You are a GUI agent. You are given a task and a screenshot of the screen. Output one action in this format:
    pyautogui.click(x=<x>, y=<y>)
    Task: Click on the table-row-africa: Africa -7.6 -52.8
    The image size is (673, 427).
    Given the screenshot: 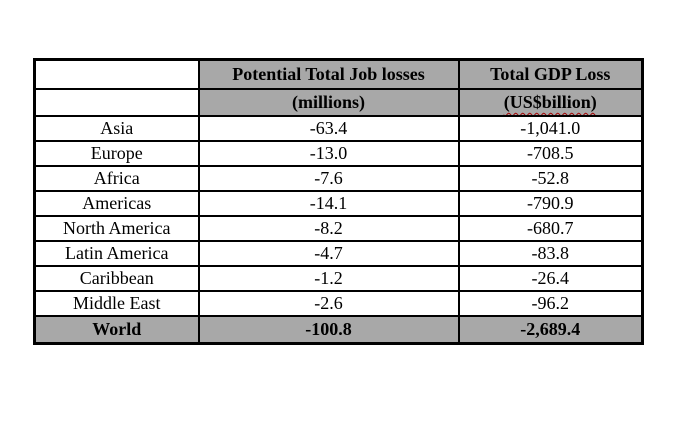 What is the action you would take?
    pyautogui.click(x=338, y=178)
    